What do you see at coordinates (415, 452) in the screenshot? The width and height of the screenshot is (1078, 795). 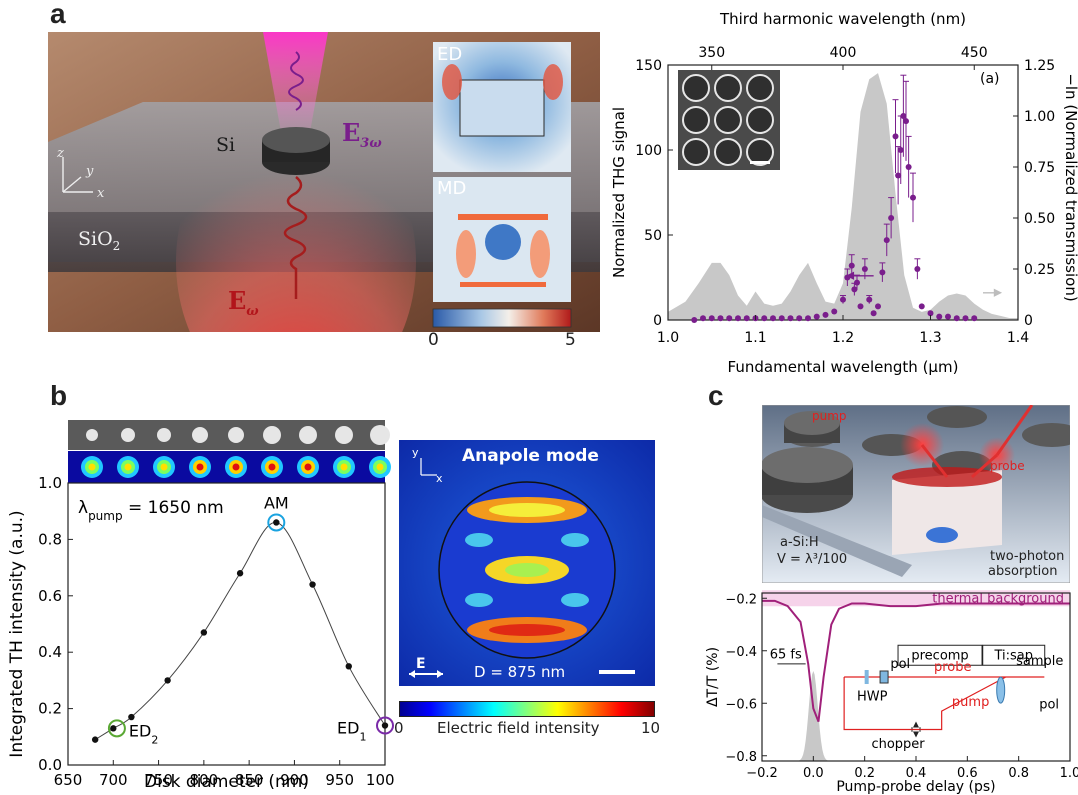 I see `map-axis-y: y` at bounding box center [415, 452].